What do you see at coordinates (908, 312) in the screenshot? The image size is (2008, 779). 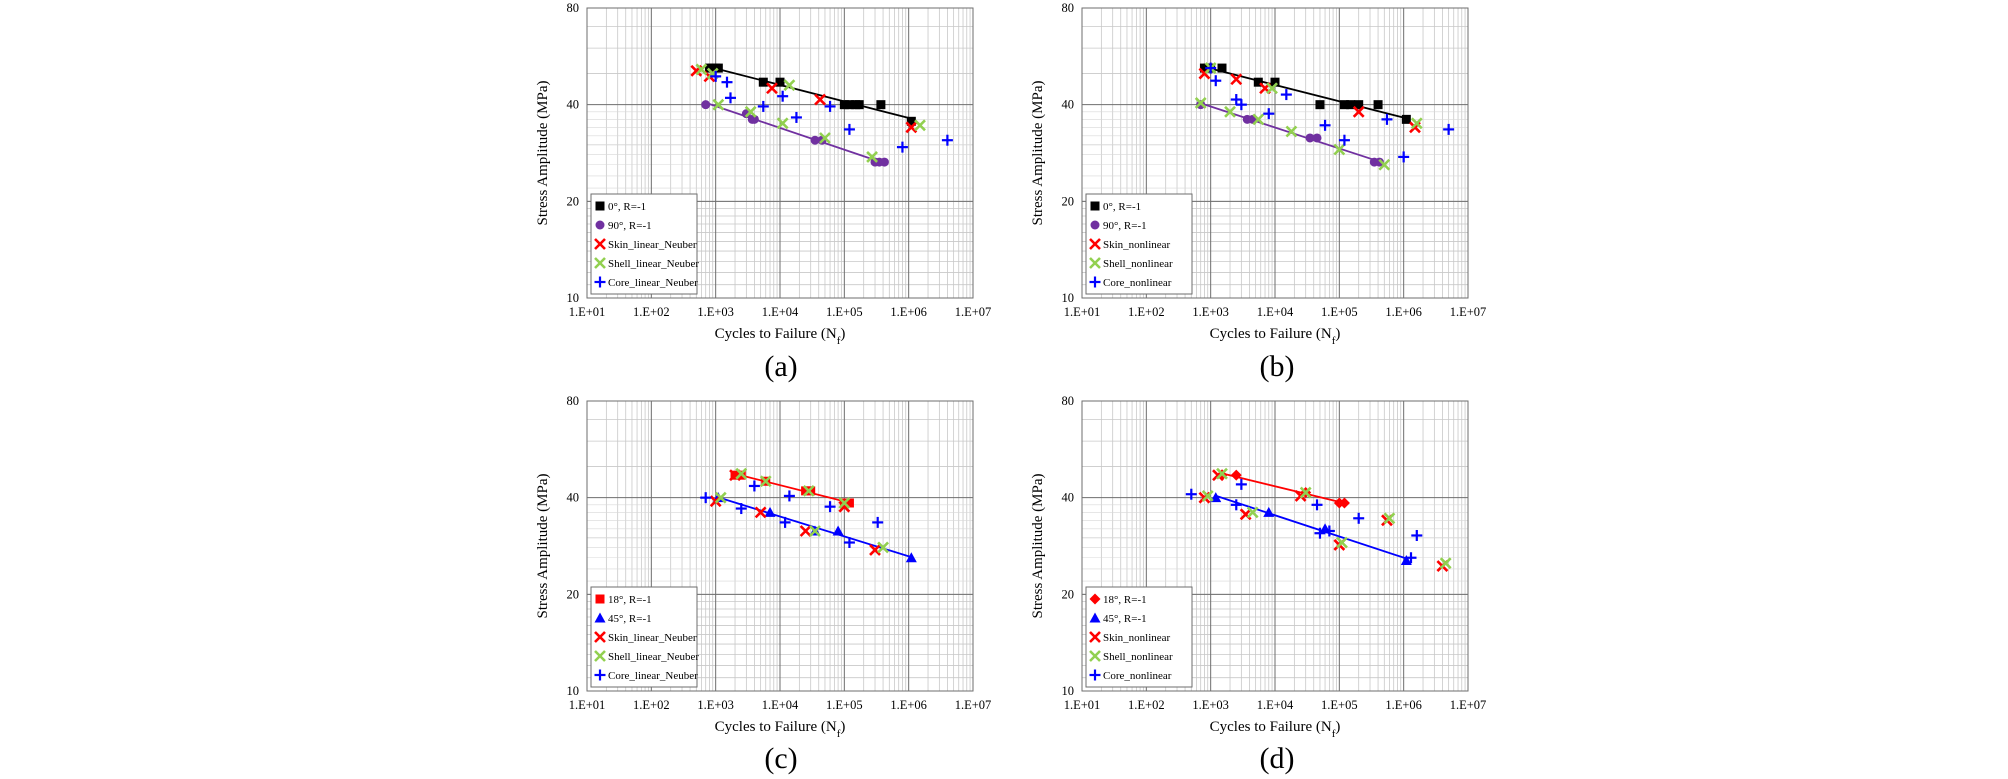 I see `x-tick-label: 1.E+06` at bounding box center [908, 312].